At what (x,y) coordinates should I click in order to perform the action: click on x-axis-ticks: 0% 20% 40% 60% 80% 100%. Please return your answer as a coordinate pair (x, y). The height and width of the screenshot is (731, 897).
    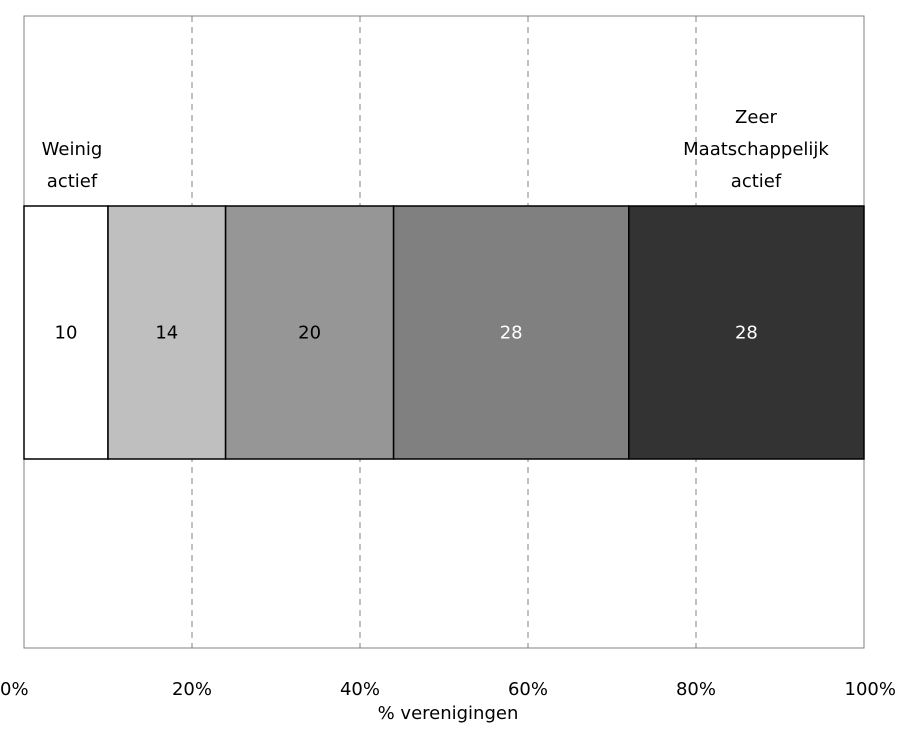
    Looking at the image, I should click on (448, 689).